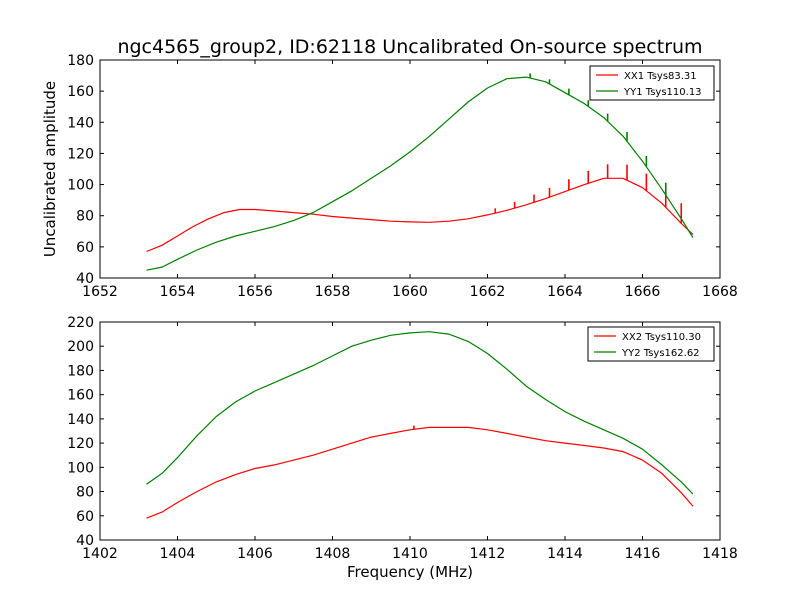  I want to click on x-tick-label: 1406, so click(255, 554).